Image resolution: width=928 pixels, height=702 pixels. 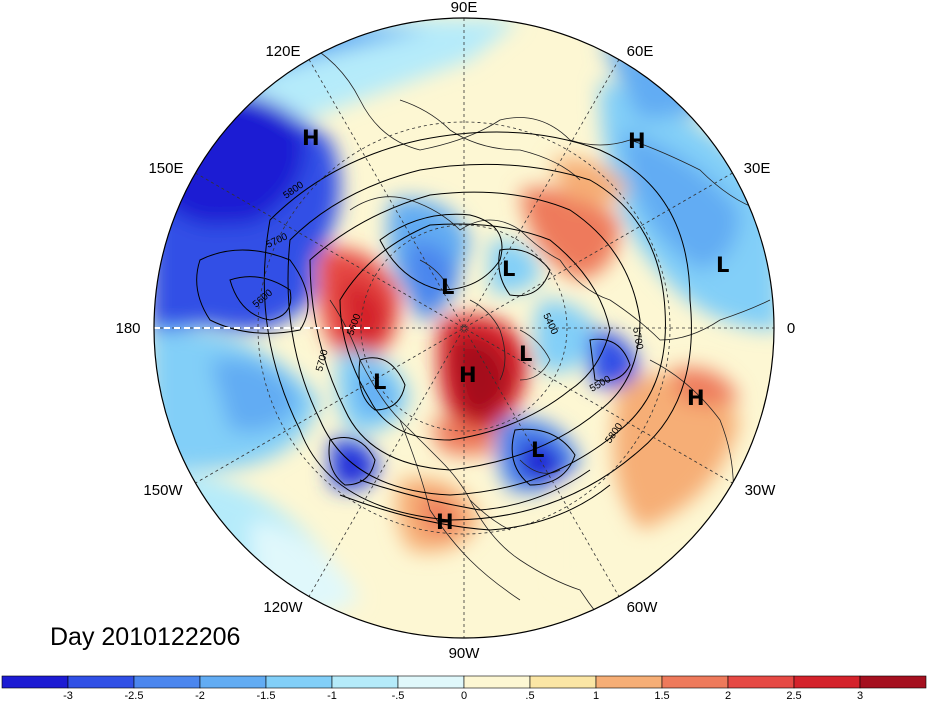 I want to click on colorbar-tick-label: -2, so click(x=200, y=696).